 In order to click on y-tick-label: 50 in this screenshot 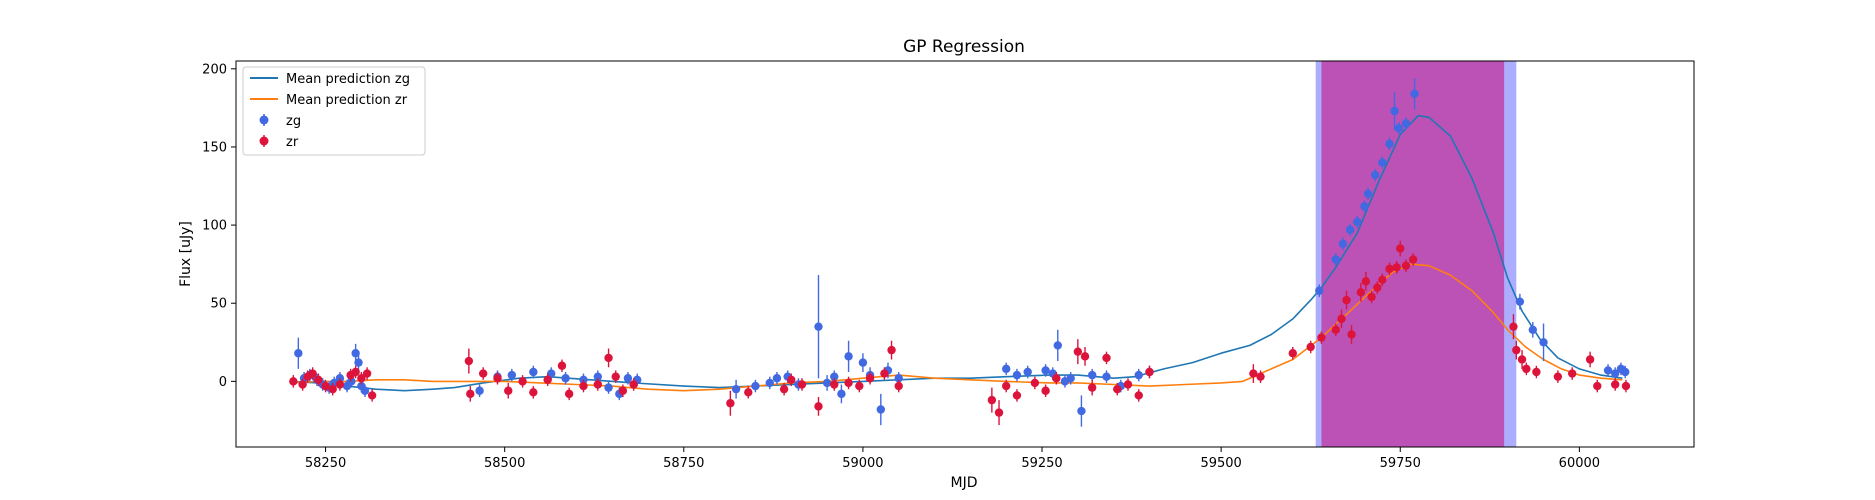, I will do `click(218, 304)`.